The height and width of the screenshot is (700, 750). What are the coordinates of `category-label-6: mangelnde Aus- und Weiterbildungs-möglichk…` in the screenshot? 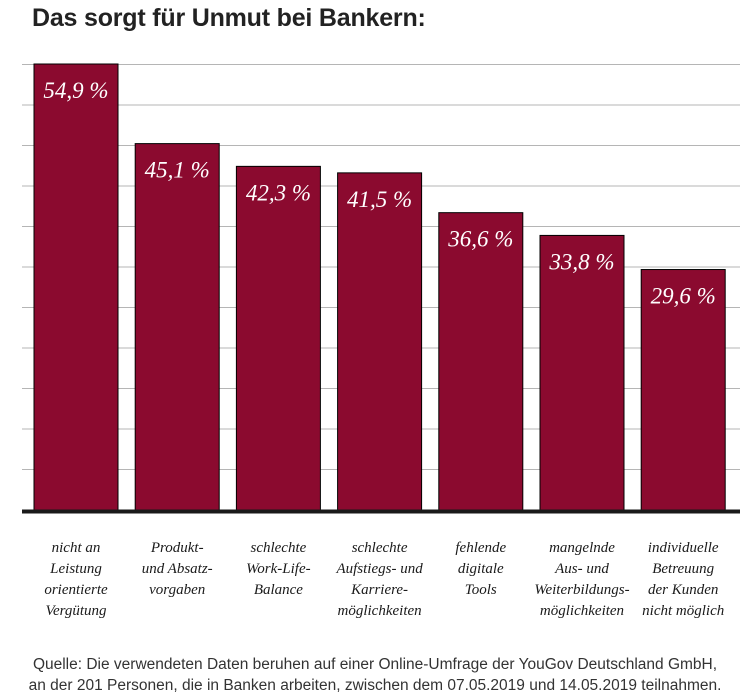 It's located at (581, 579).